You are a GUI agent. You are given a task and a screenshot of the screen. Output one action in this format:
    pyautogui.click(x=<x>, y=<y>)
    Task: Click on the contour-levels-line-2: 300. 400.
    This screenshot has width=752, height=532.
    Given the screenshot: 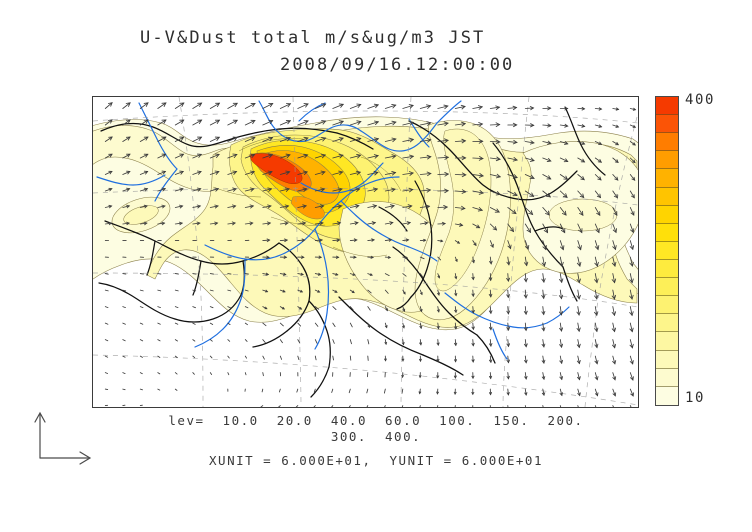 What is the action you would take?
    pyautogui.click(x=376, y=436)
    